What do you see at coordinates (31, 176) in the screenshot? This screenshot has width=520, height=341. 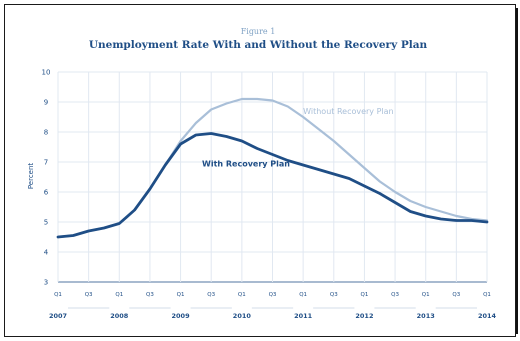 I see `y-axis-label: Percent` at bounding box center [31, 176].